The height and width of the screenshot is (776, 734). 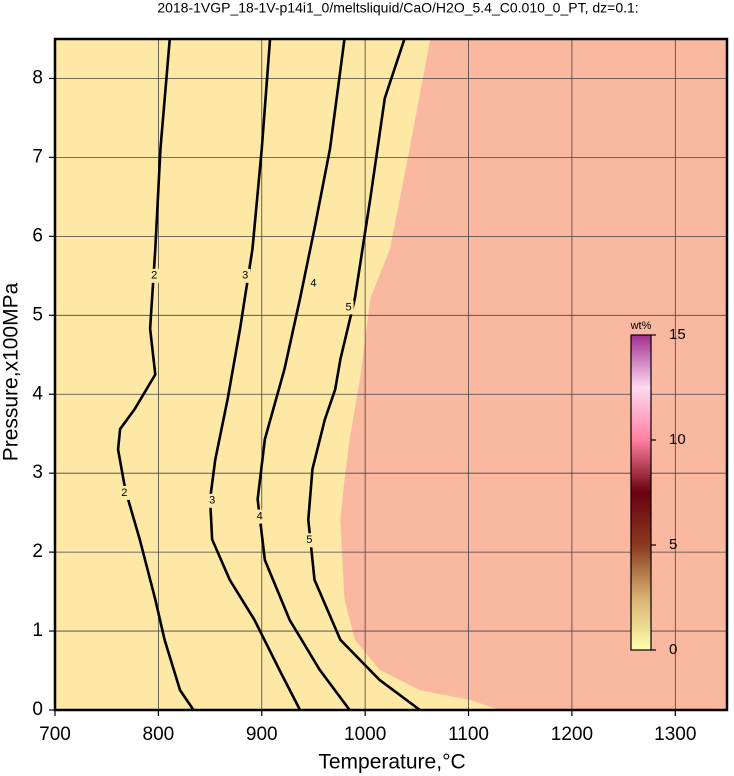 What do you see at coordinates (572, 734) in the screenshot?
I see `x-tick-label: 1200` at bounding box center [572, 734].